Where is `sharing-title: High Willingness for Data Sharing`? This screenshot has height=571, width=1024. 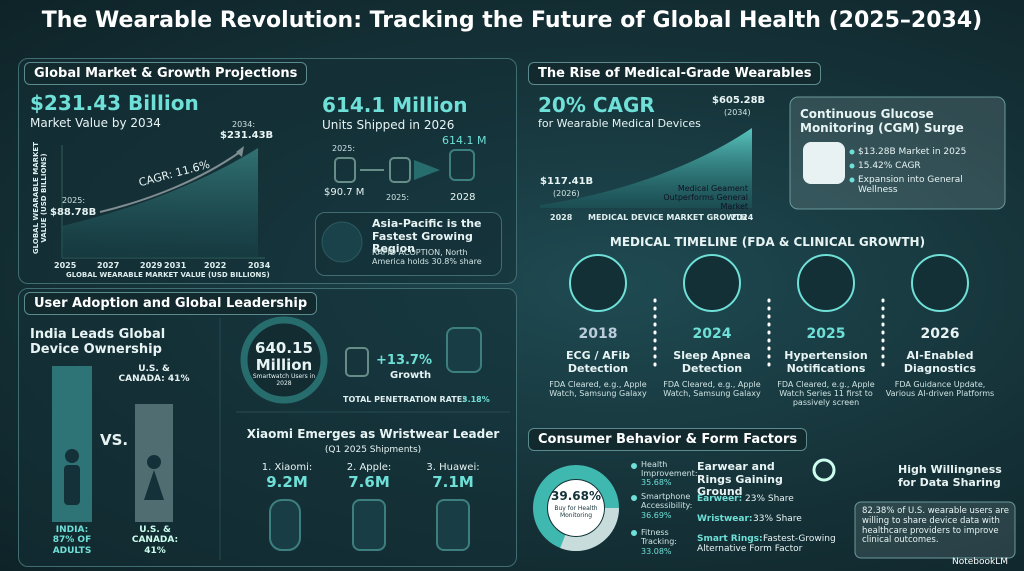
sharing-title: High Willingness for Data Sharing is located at coordinates (950, 476).